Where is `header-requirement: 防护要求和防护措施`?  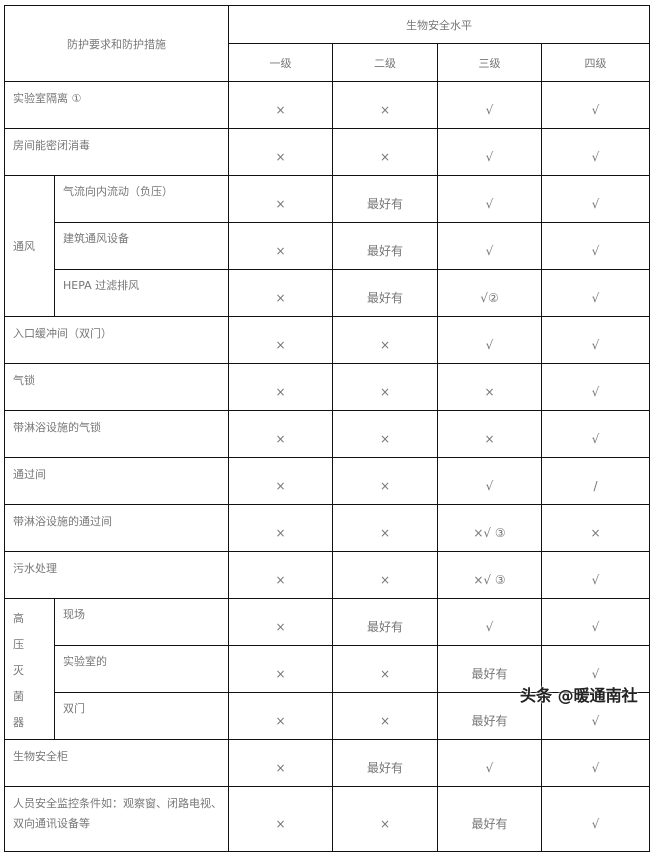 header-requirement: 防护要求和防护措施 is located at coordinates (116, 43).